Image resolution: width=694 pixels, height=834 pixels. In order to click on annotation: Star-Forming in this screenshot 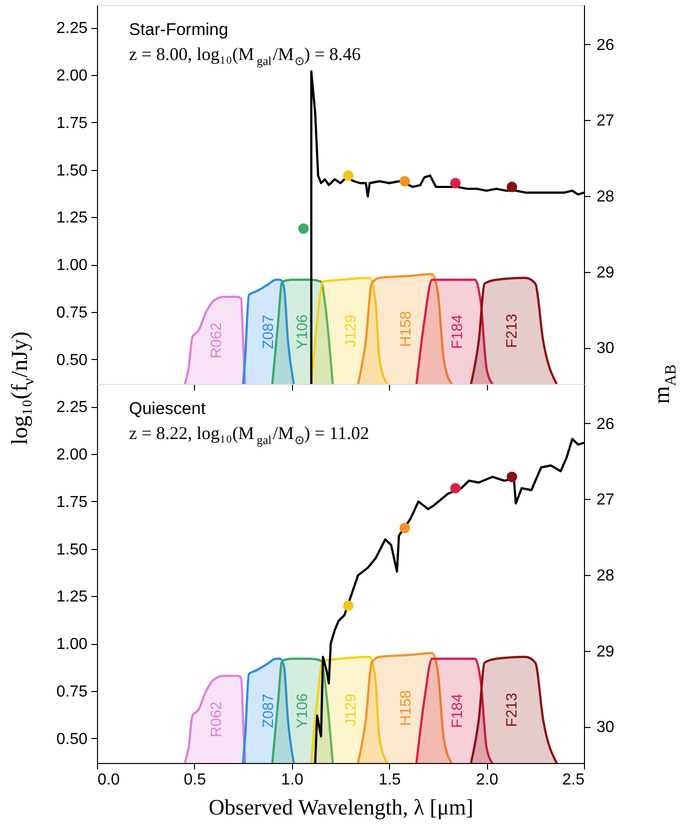, I will do `click(178, 29)`.